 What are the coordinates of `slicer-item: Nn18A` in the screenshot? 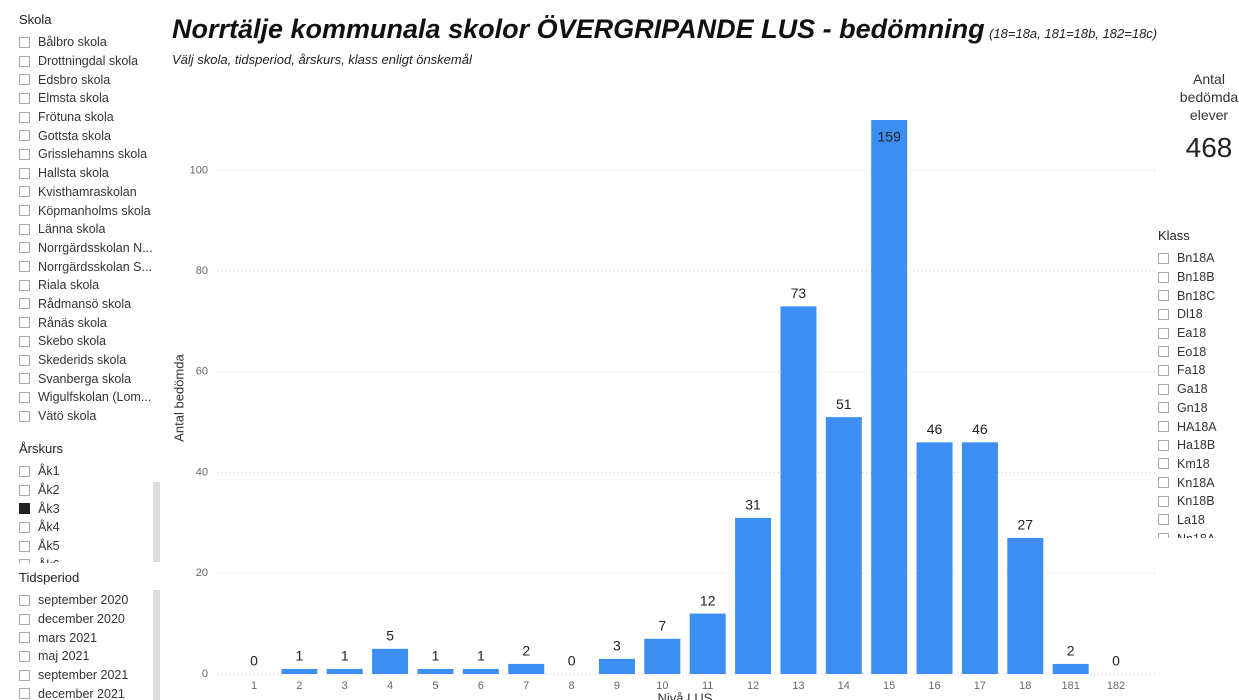 It's located at (1187, 533).